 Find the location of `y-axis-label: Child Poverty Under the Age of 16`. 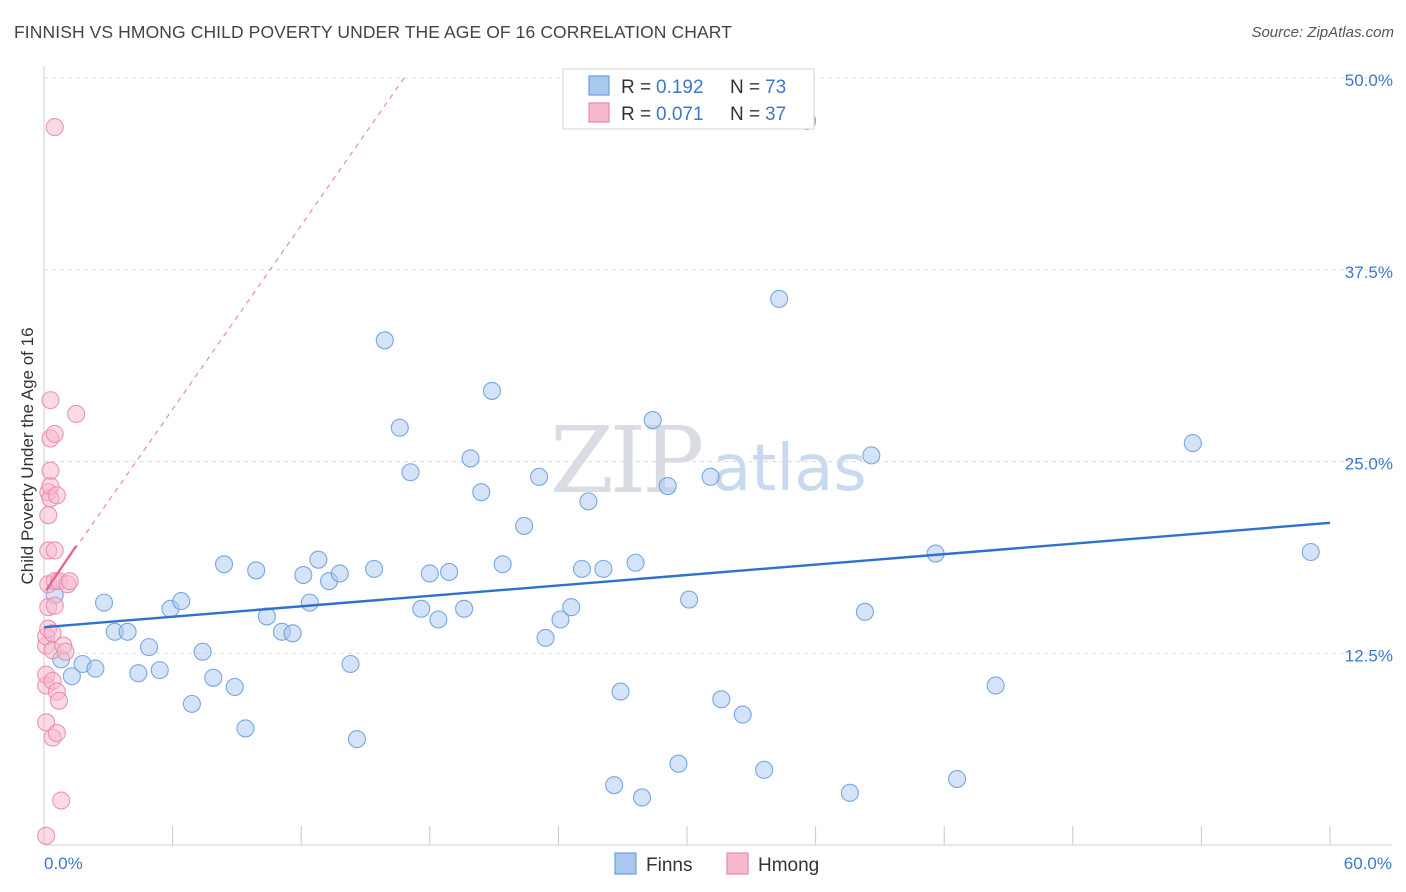

y-axis-label: Child Poverty Under the Age of 16 is located at coordinates (27, 455).